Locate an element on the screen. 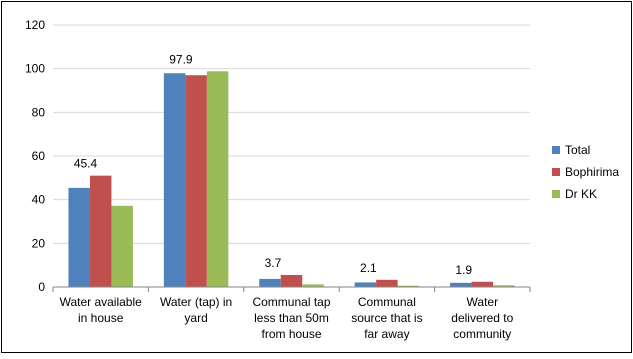  legend-label: Bophirima is located at coordinates (592, 172).